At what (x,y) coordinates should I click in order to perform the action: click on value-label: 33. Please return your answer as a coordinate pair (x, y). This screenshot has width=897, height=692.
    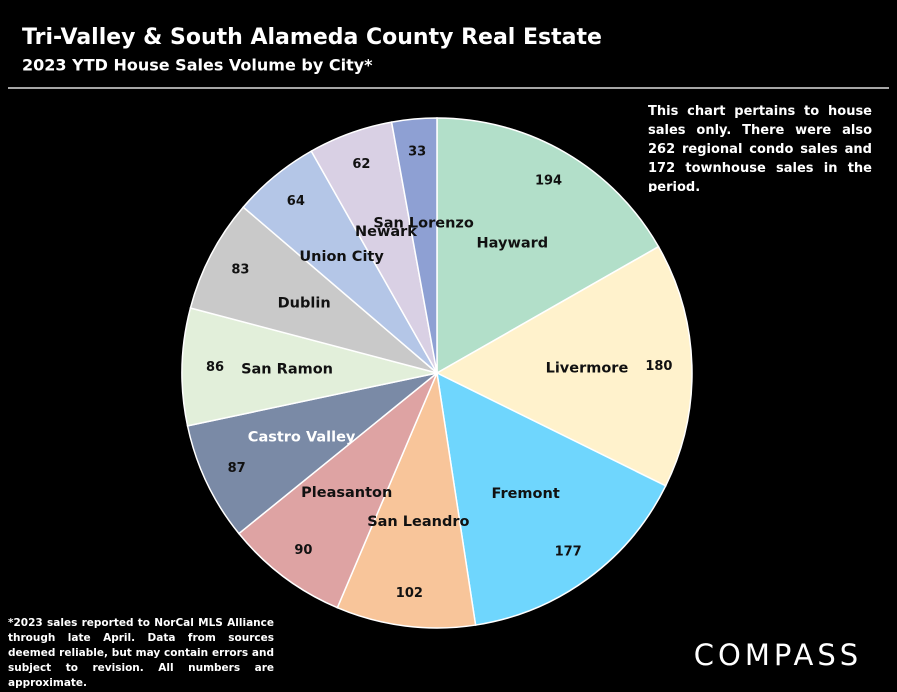
    Looking at the image, I should click on (417, 151).